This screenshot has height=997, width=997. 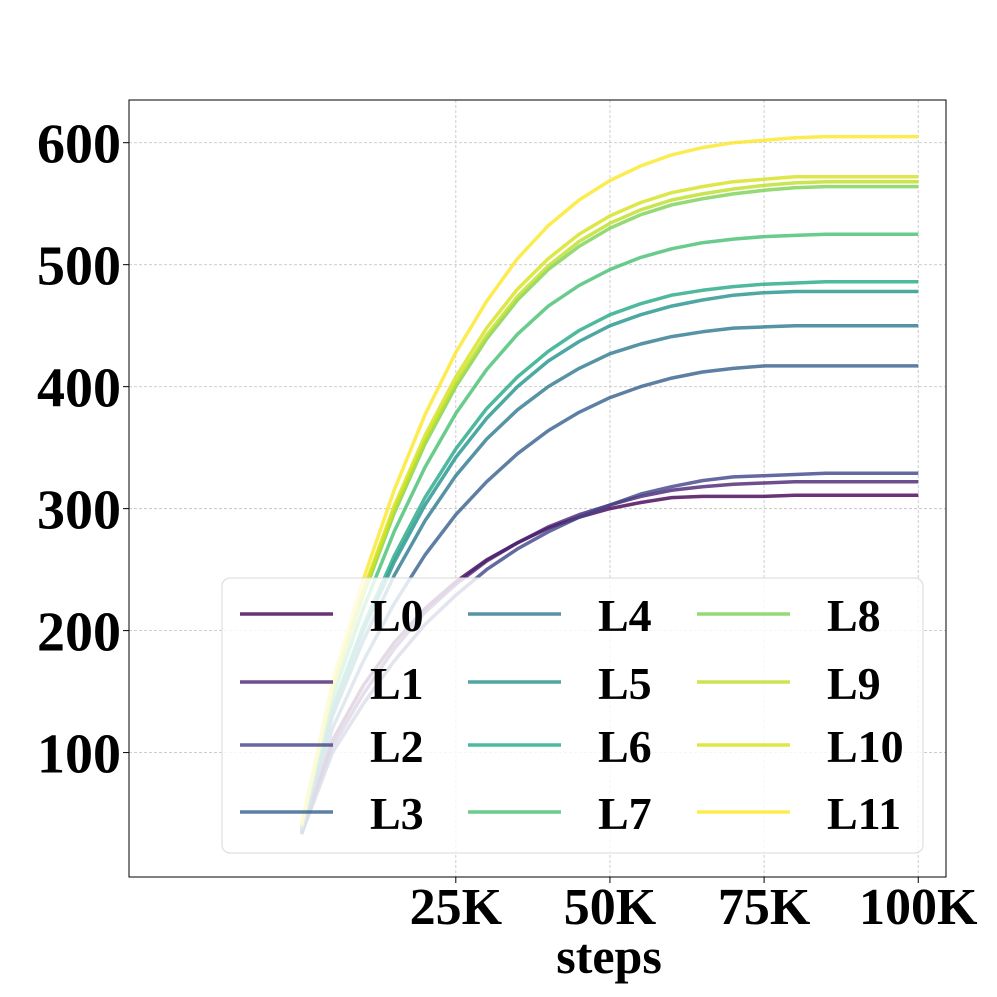 What do you see at coordinates (764, 907) in the screenshot?
I see `x-tick-label: 75K` at bounding box center [764, 907].